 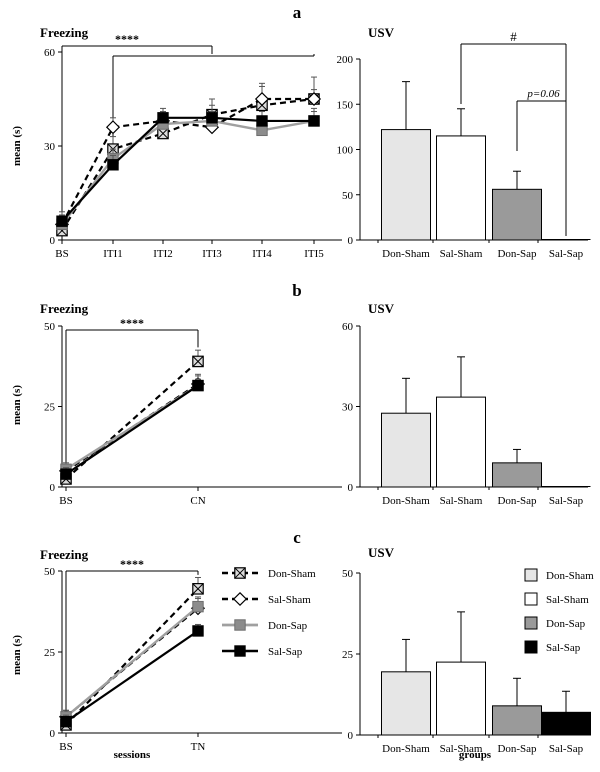 I want to click on freezing-chart: 0 25 50 BS CN Freezing mean (s) ****, so click(x=176, y=404).